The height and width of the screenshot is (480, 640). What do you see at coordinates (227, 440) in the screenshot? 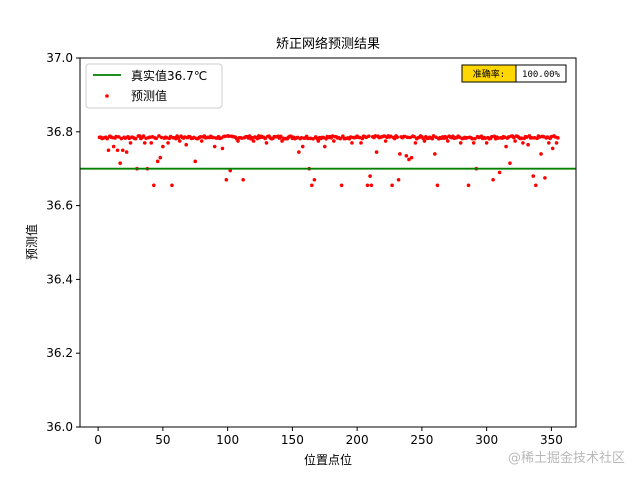
I see `x-tick-label: 100` at bounding box center [227, 440].